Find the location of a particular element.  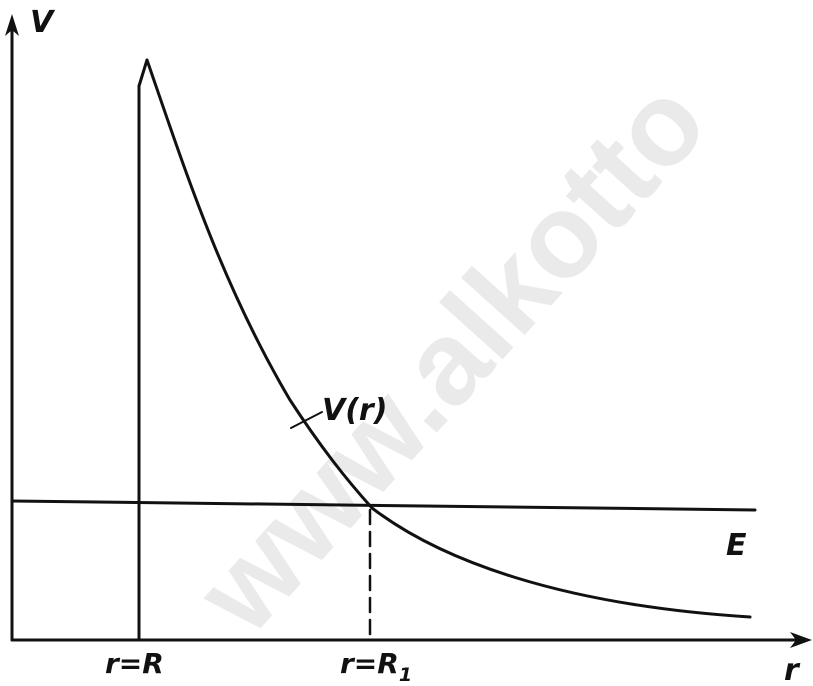

barrier-peak-rise is located at coordinates (143, 73).